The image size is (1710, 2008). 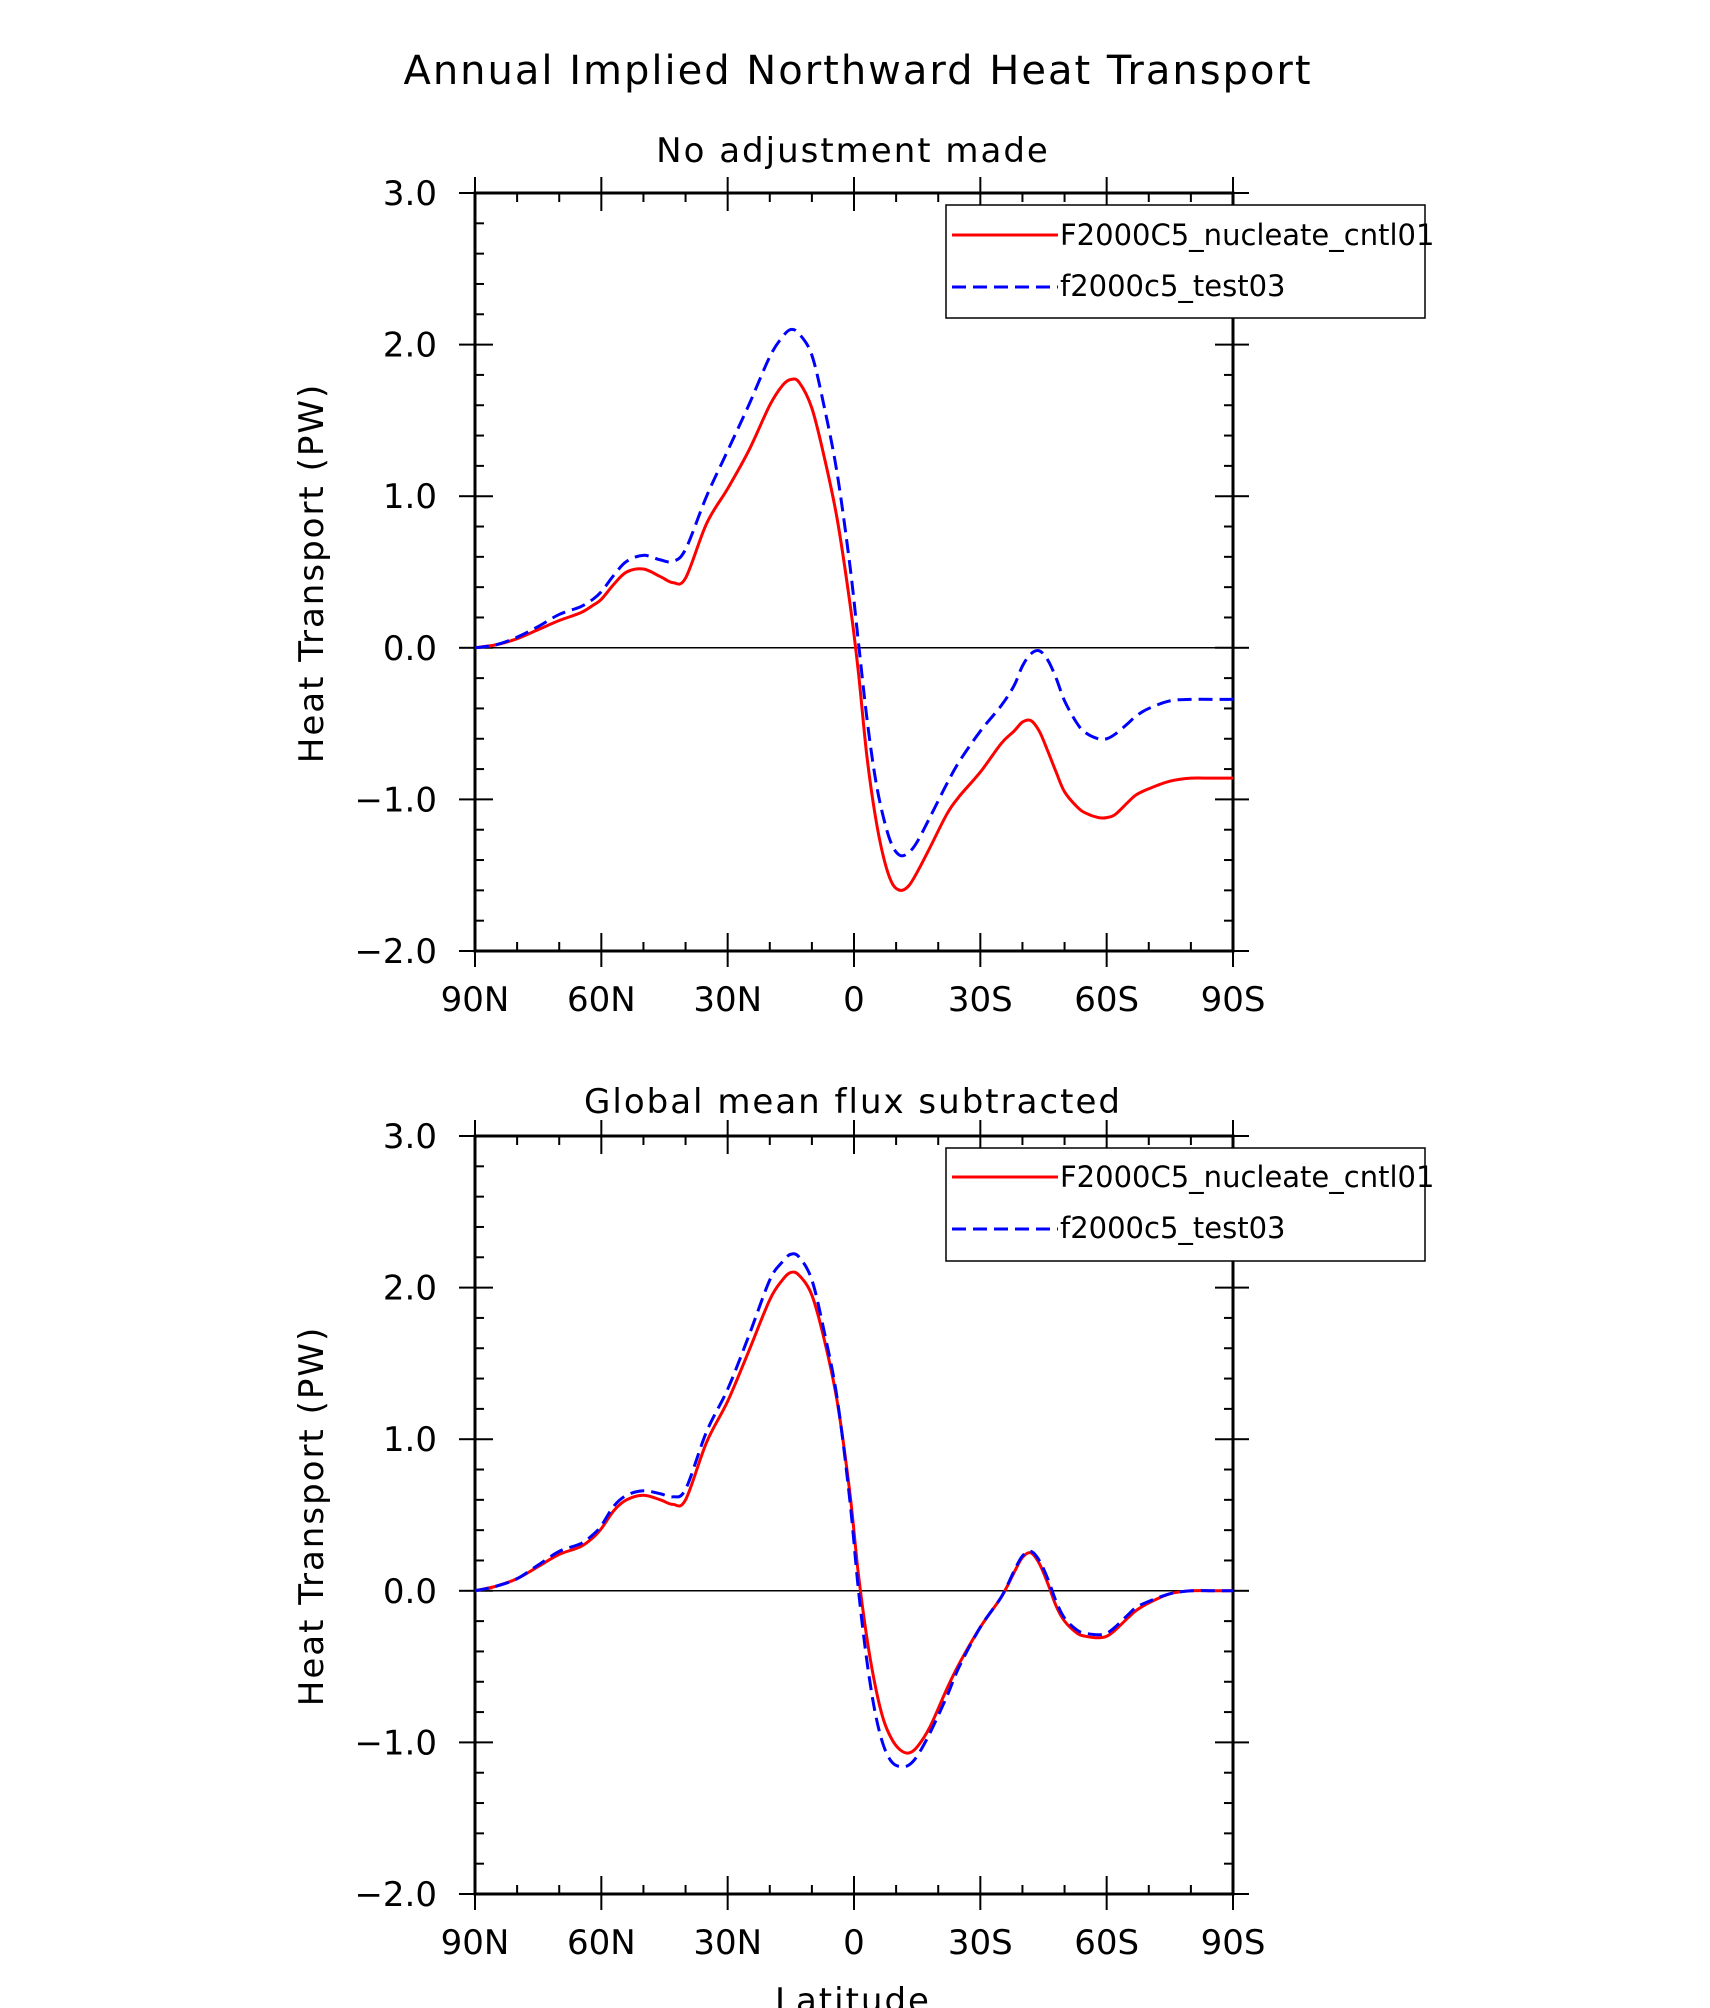 What do you see at coordinates (853, 1102) in the screenshot?
I see `panel-title: Global mean flux subtracted` at bounding box center [853, 1102].